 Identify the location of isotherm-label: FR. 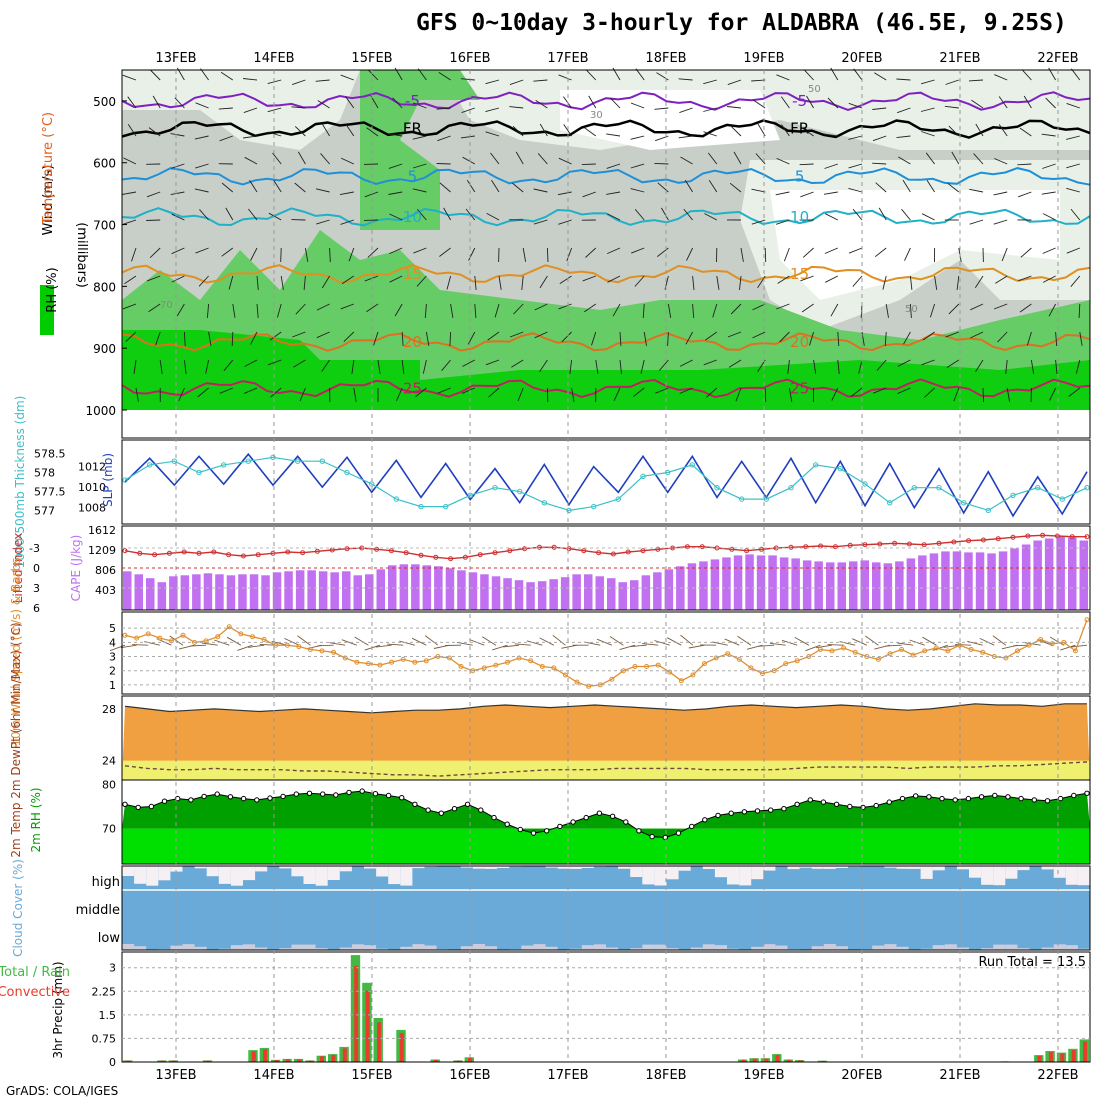
(412, 129).